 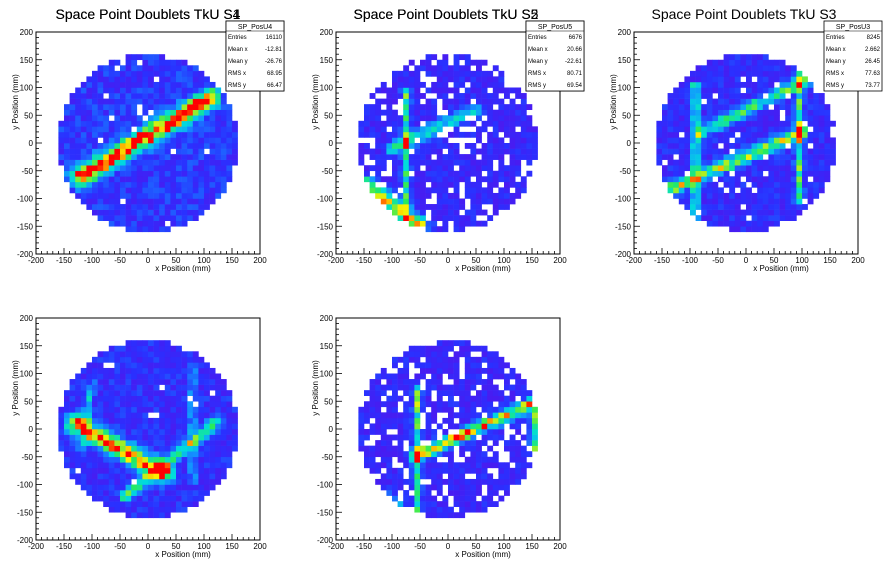 What do you see at coordinates (237, 86) in the screenshot?
I see `stats-label: RMS y` at bounding box center [237, 86].